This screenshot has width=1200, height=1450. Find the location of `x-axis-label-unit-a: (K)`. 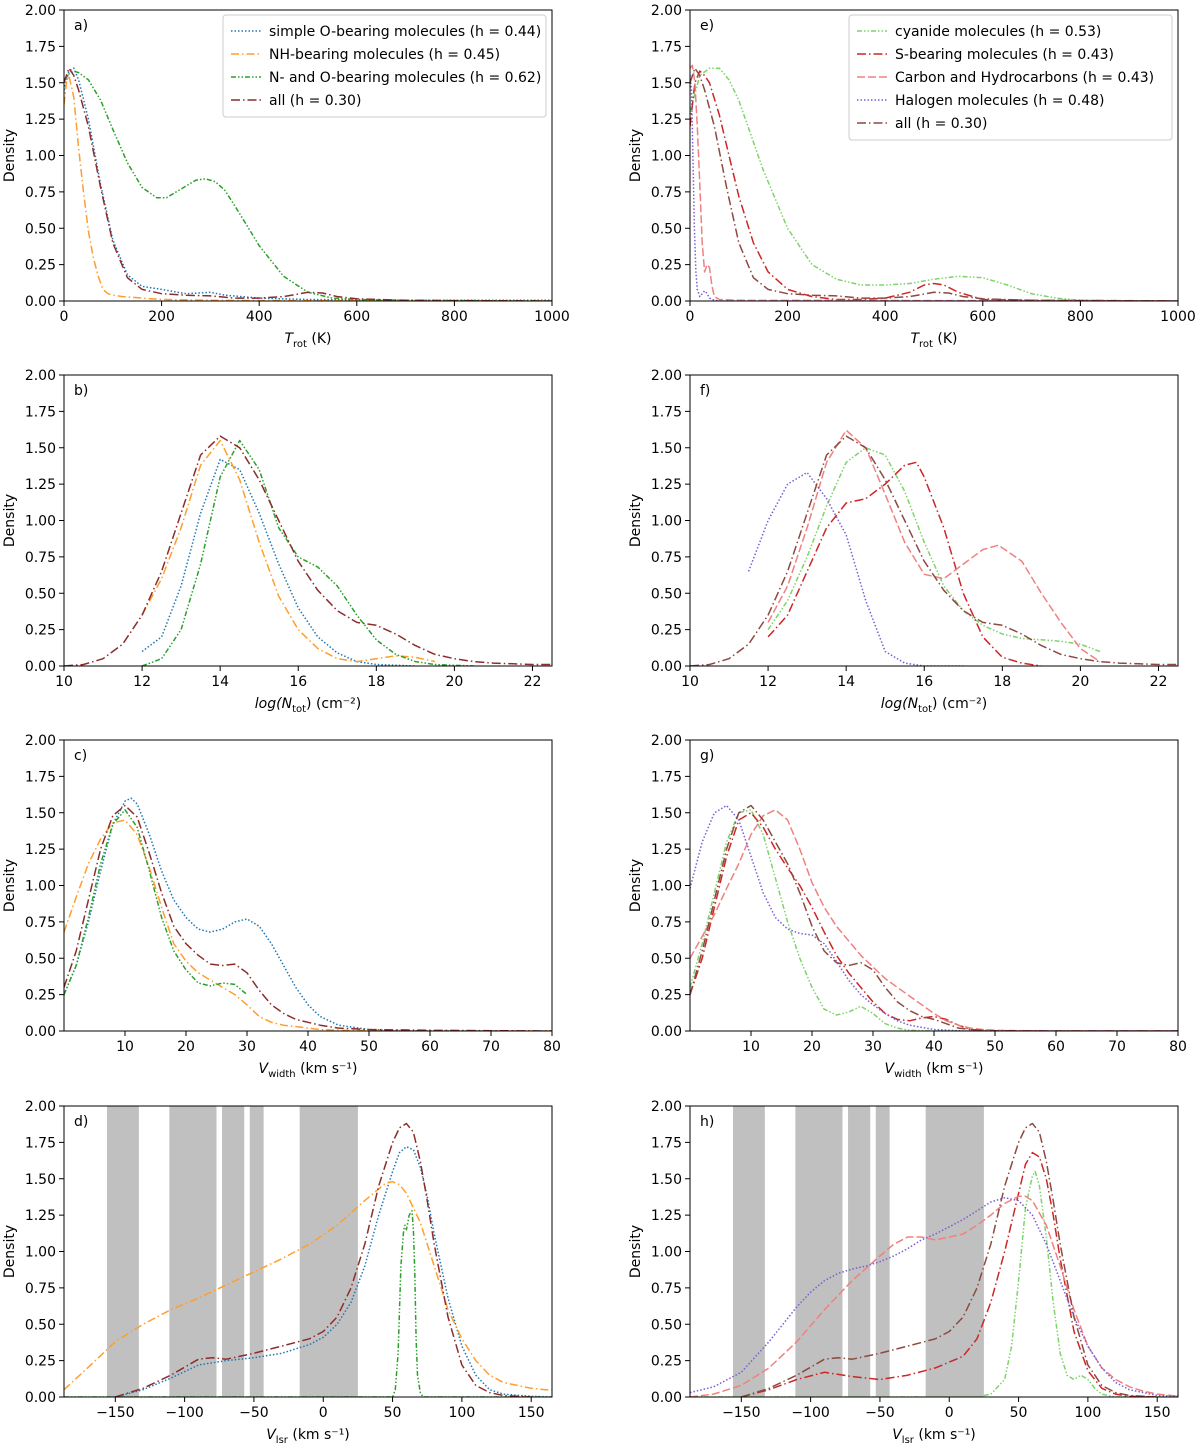

x-axis-label-unit-a: (K) is located at coordinates (319, 339).